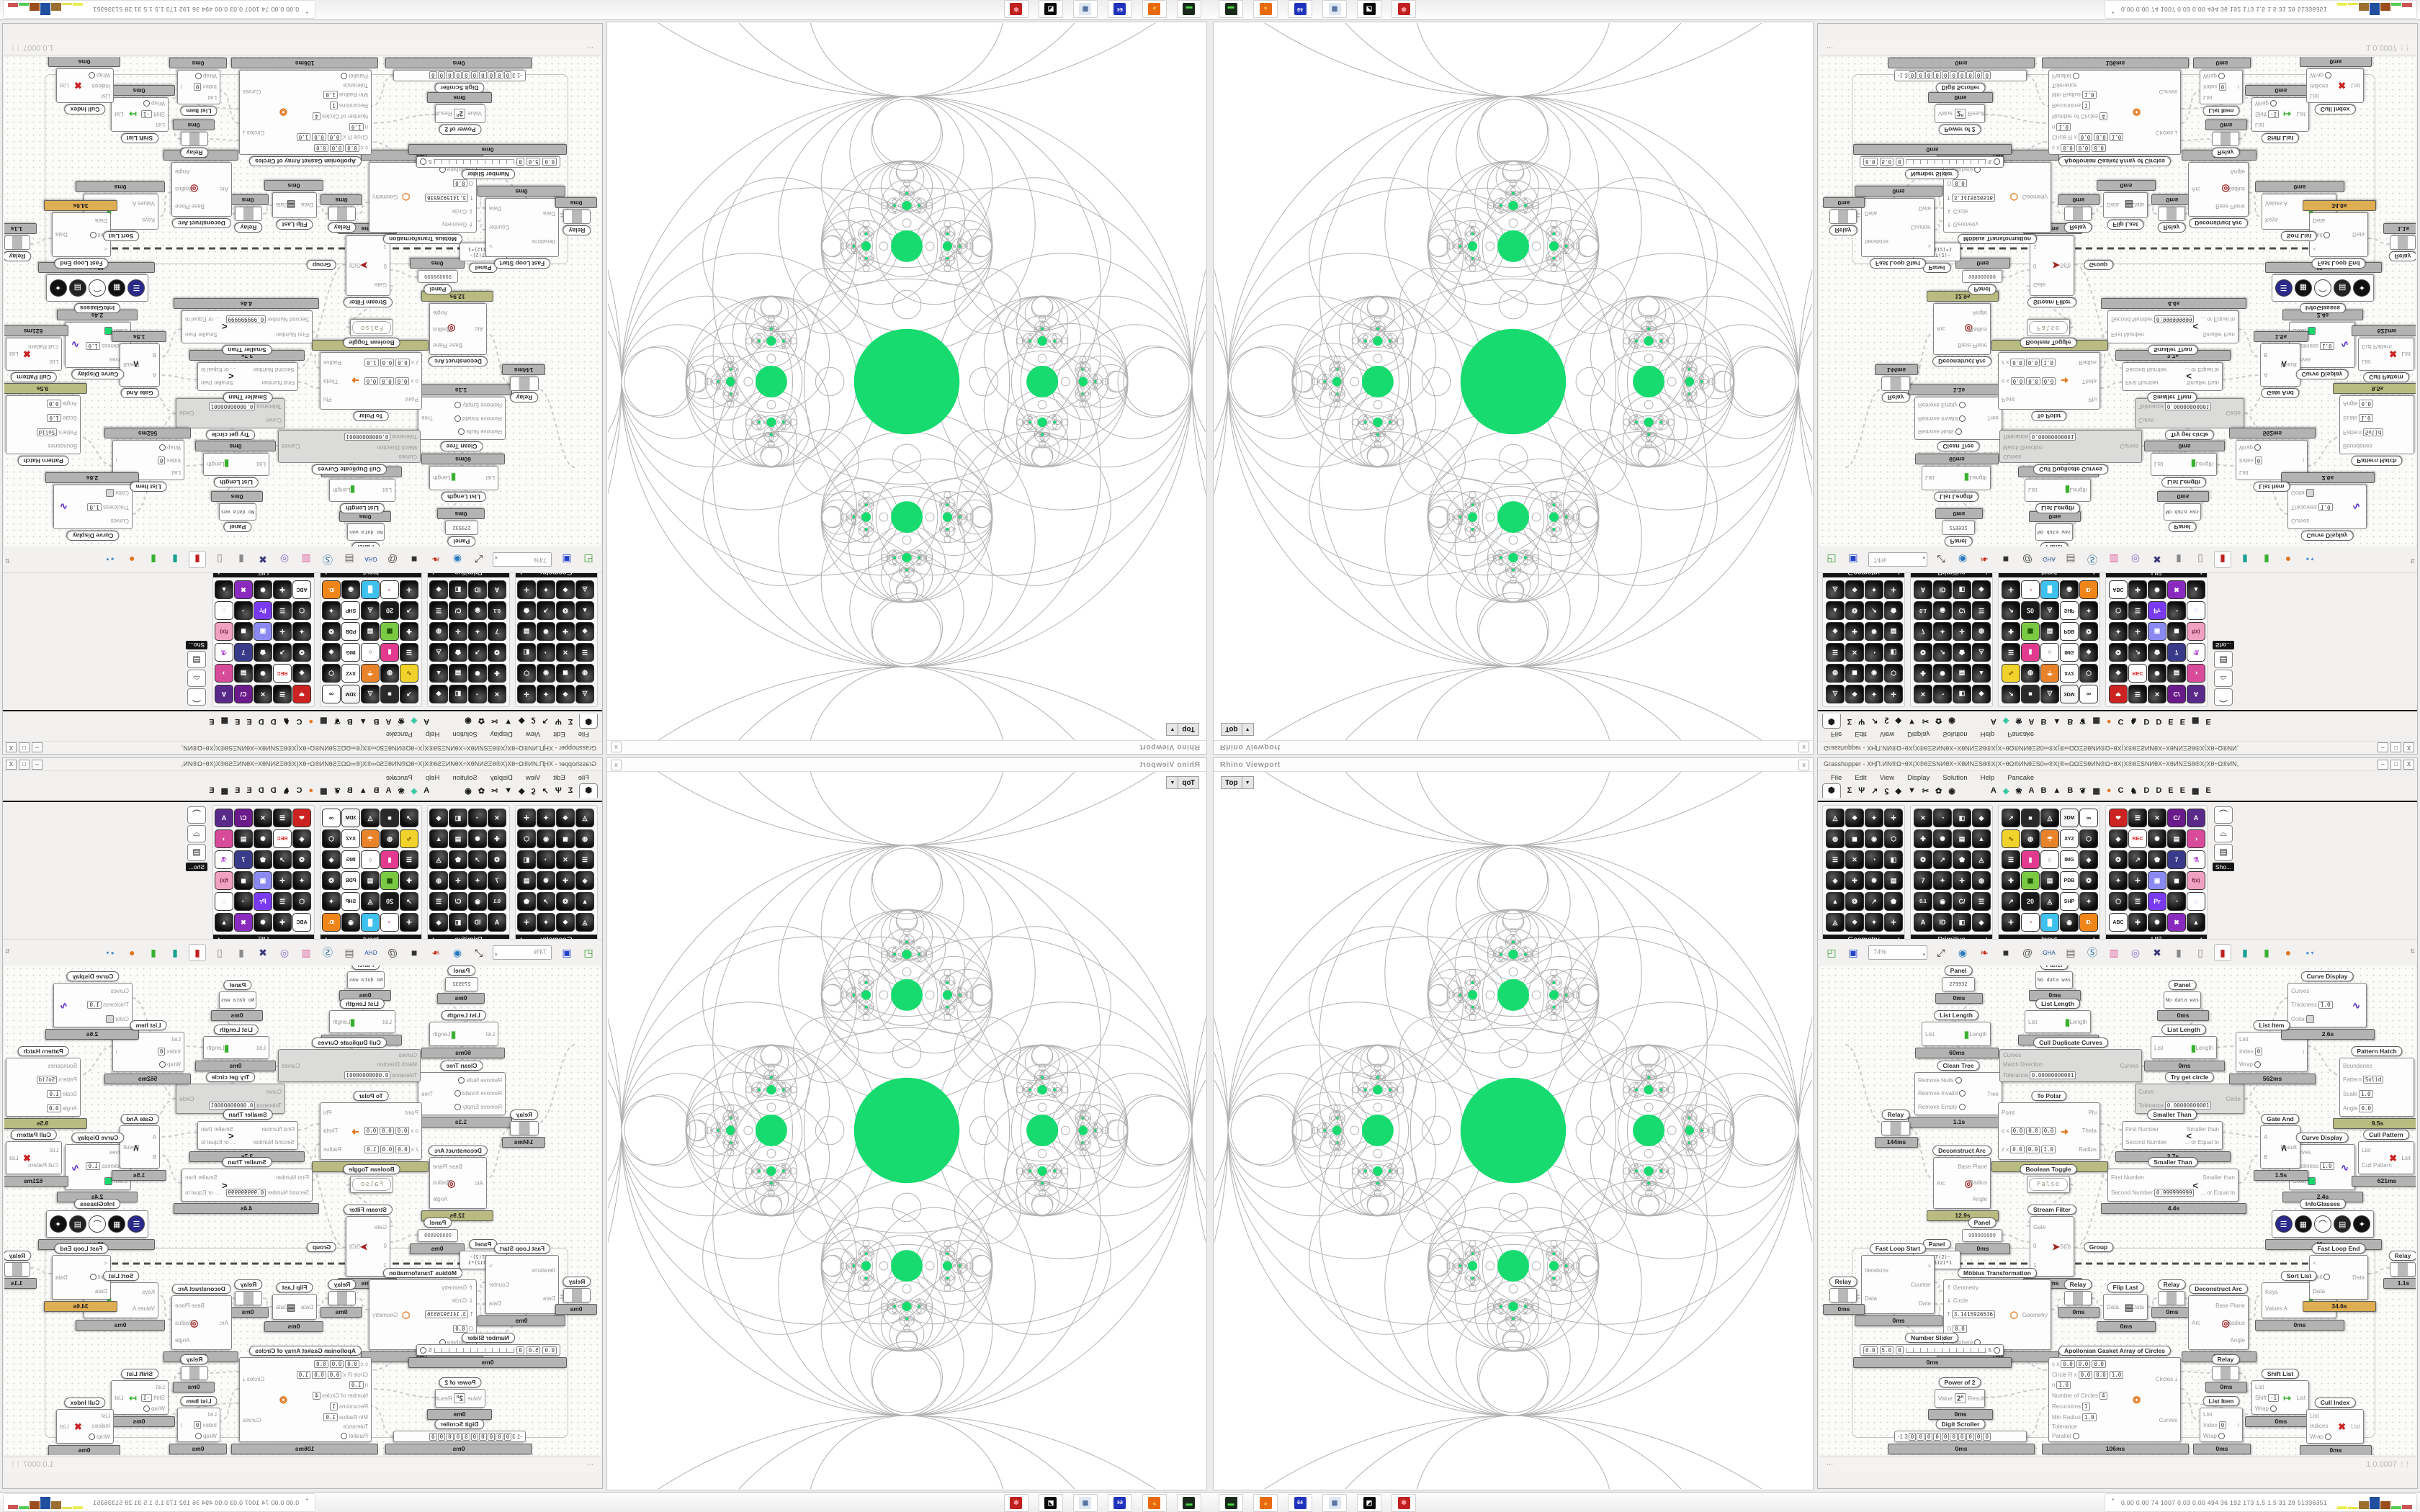  What do you see at coordinates (389, 901) in the screenshot?
I see `component-icon: 20` at bounding box center [389, 901].